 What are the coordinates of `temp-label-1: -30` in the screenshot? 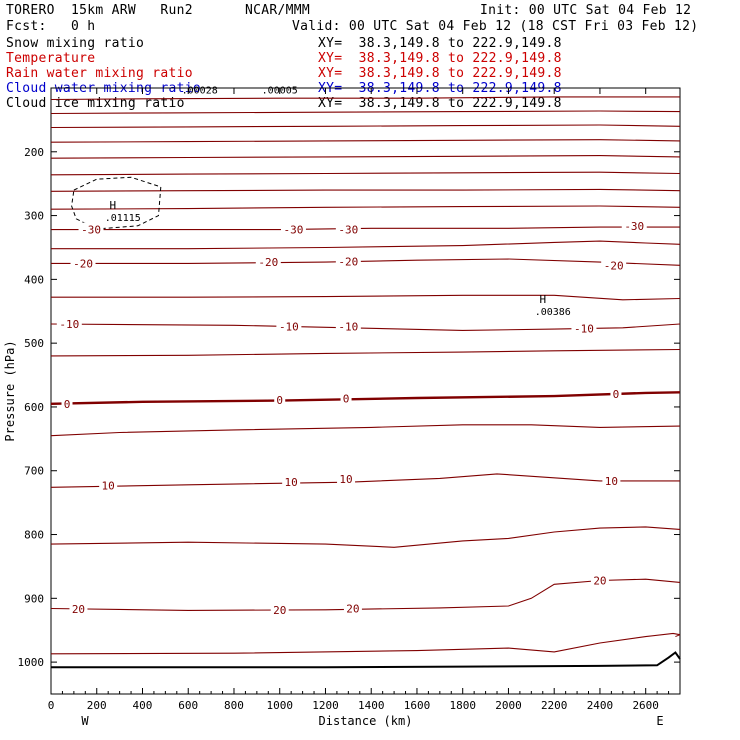 It's located at (294, 230).